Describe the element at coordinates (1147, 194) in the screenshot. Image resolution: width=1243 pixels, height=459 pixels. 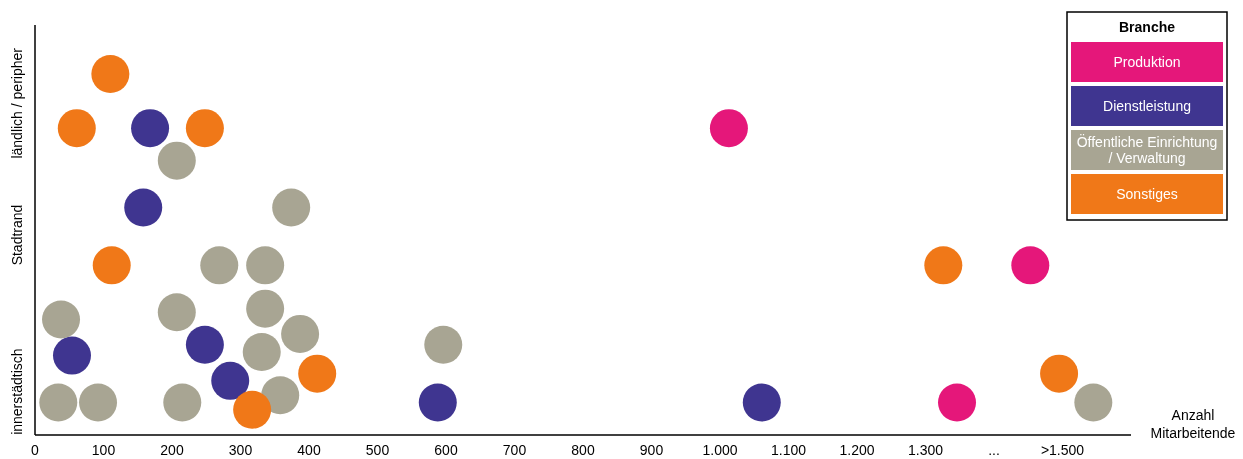
I see `text: Sonstiges` at that location.